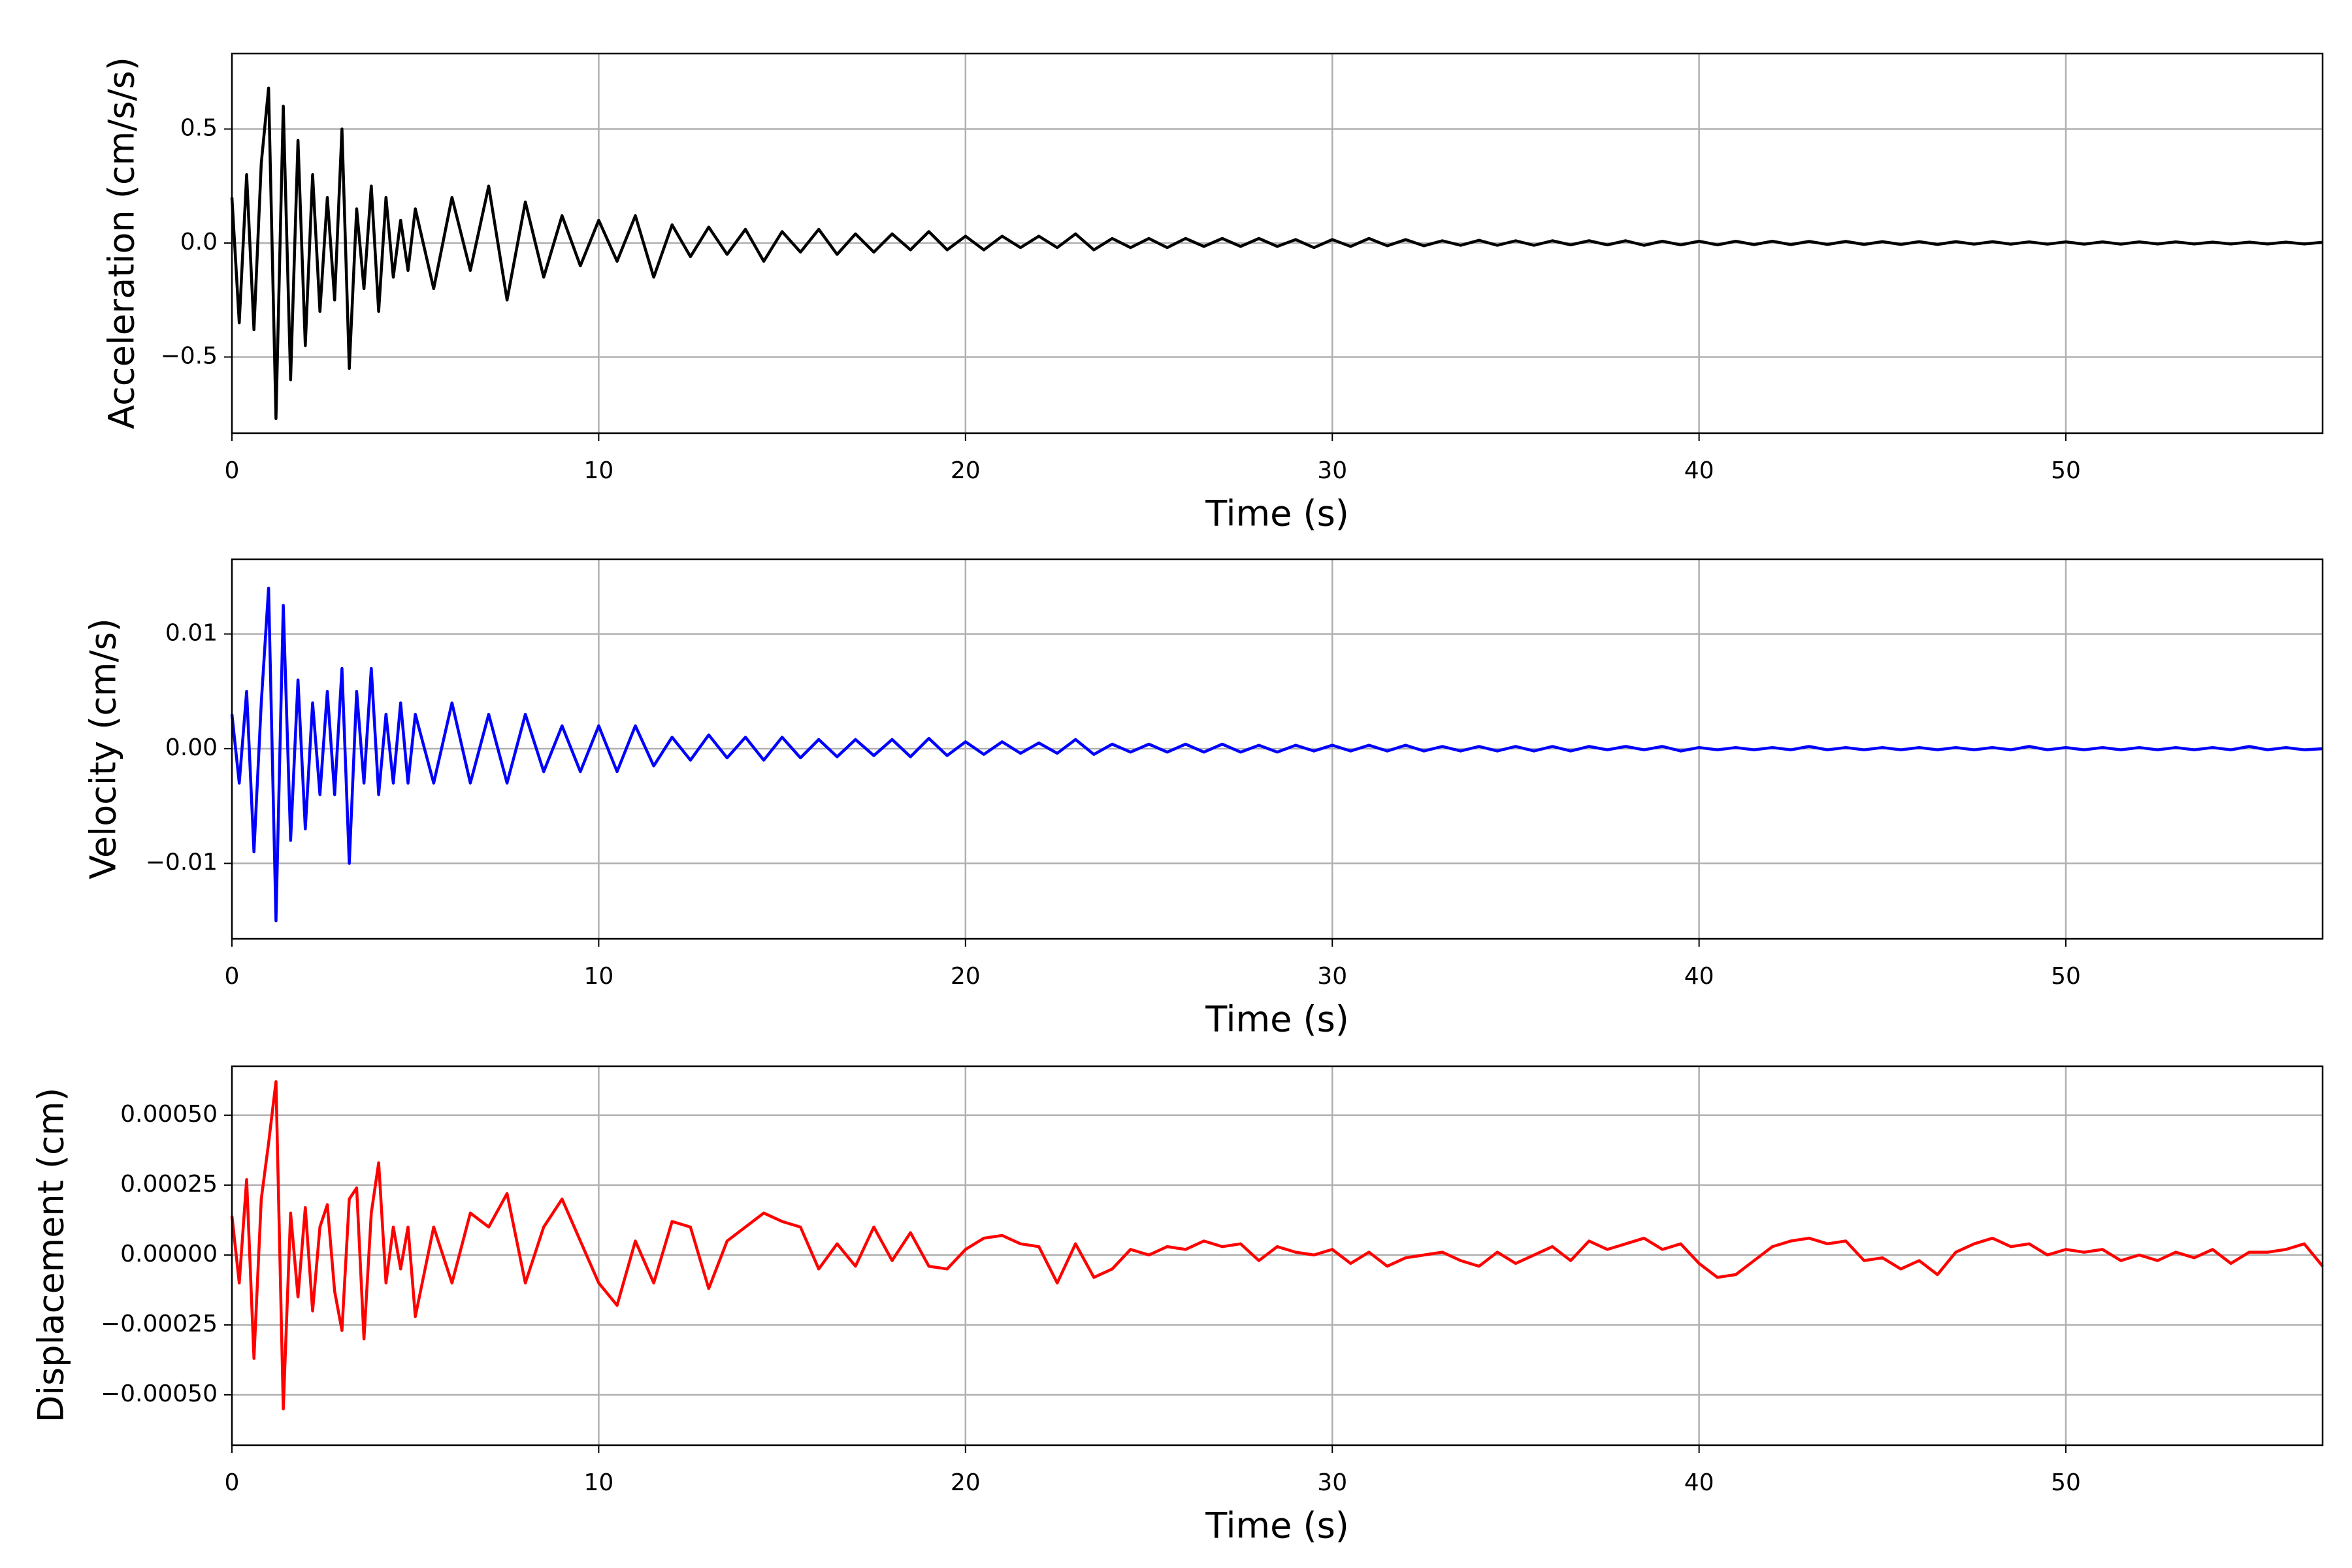  I want to click on y-axis-label: Velocity (cm/s), so click(103, 748).